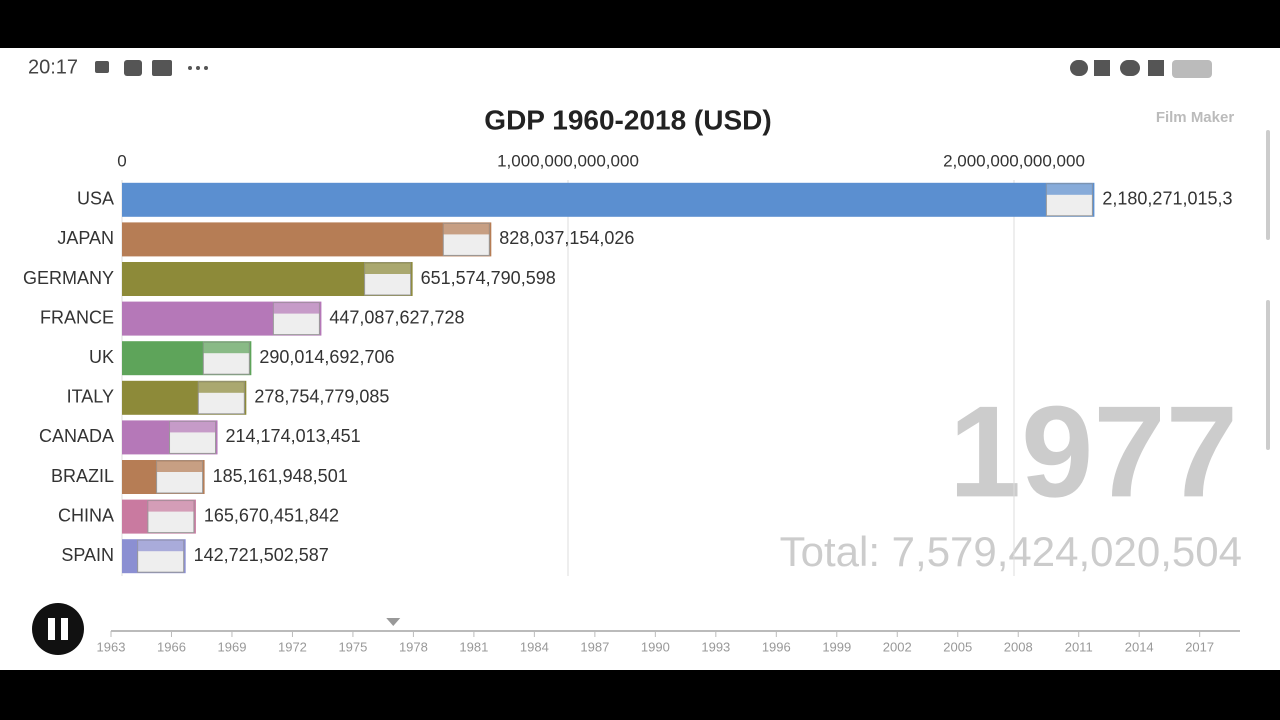 Image resolution: width=1280 pixels, height=720 pixels. I want to click on value-label: 651,574,790,598, so click(488, 278).